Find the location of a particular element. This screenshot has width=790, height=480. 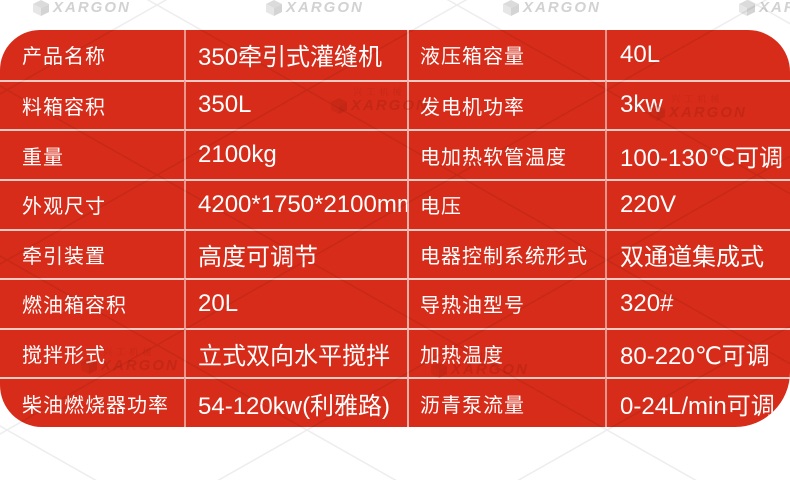

spec-value: 350L is located at coordinates (295, 104).